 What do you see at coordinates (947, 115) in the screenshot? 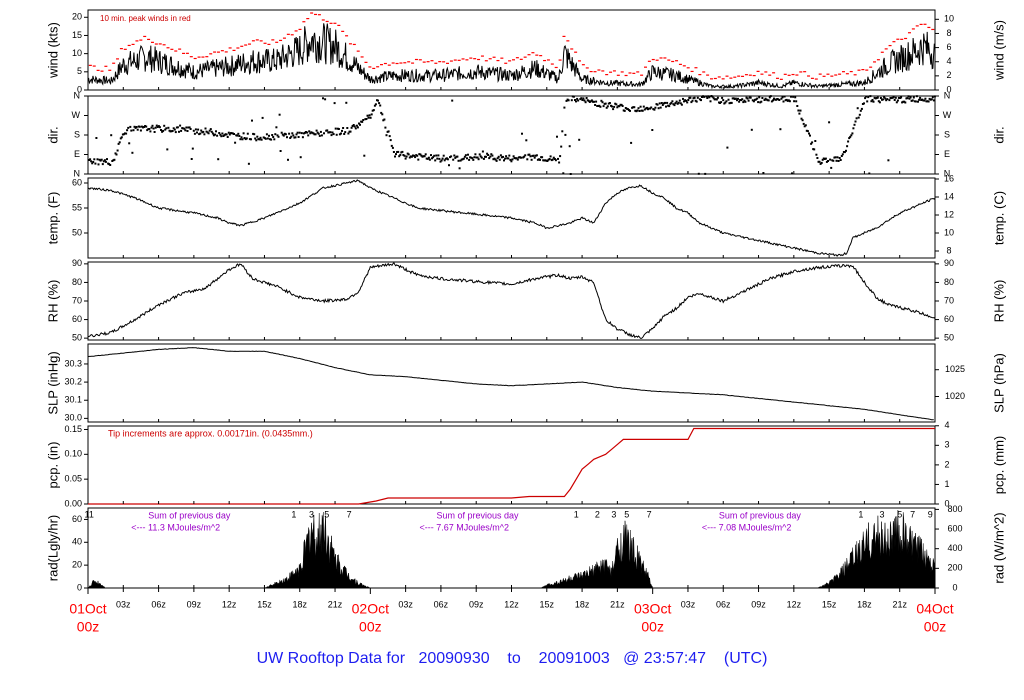
I see `dir-tick-label-right: W` at bounding box center [947, 115].